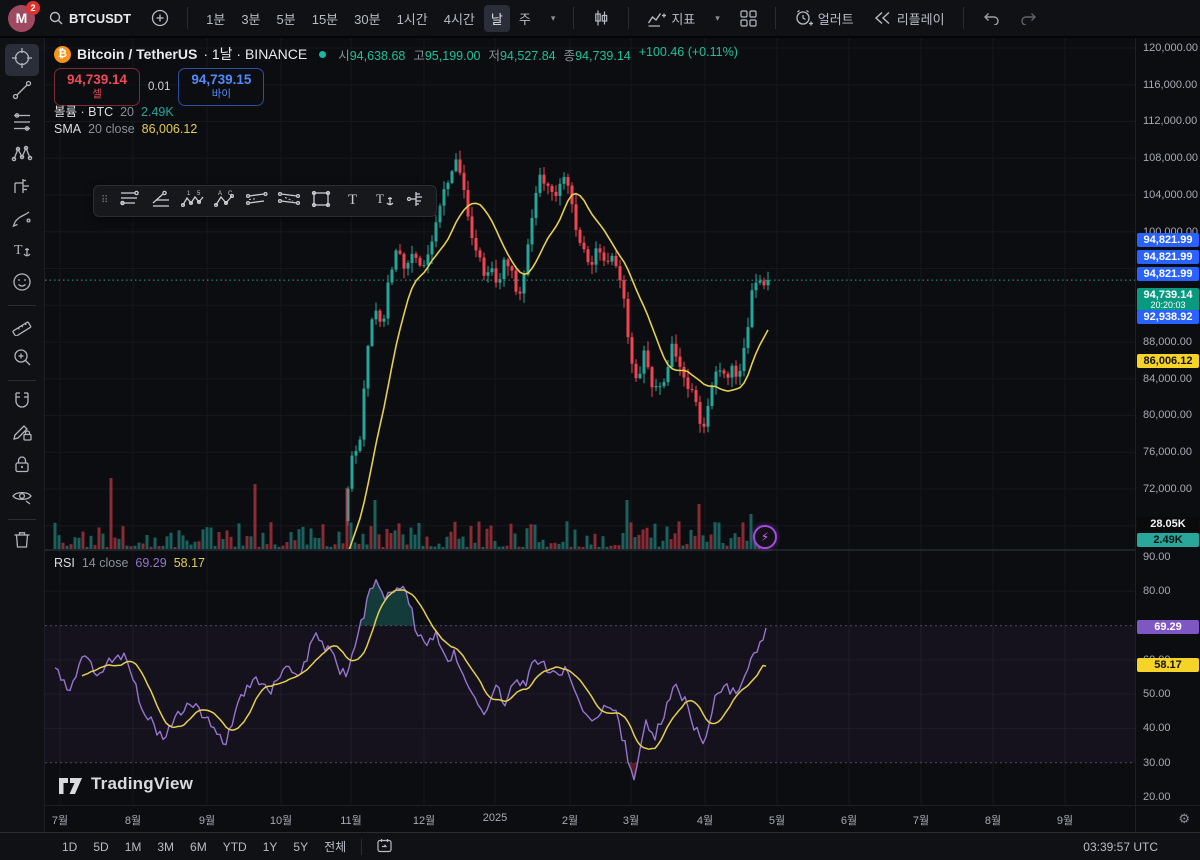 This screenshot has height=860, width=1200. Describe the element at coordinates (1065, 821) in the screenshot. I see `time-tick: 9월` at that location.